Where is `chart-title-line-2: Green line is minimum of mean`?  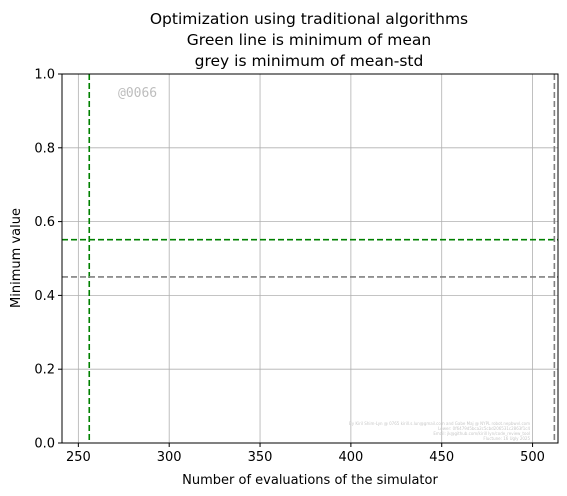
chart-title-line-2: Green line is minimum of mean is located at coordinates (309, 40).